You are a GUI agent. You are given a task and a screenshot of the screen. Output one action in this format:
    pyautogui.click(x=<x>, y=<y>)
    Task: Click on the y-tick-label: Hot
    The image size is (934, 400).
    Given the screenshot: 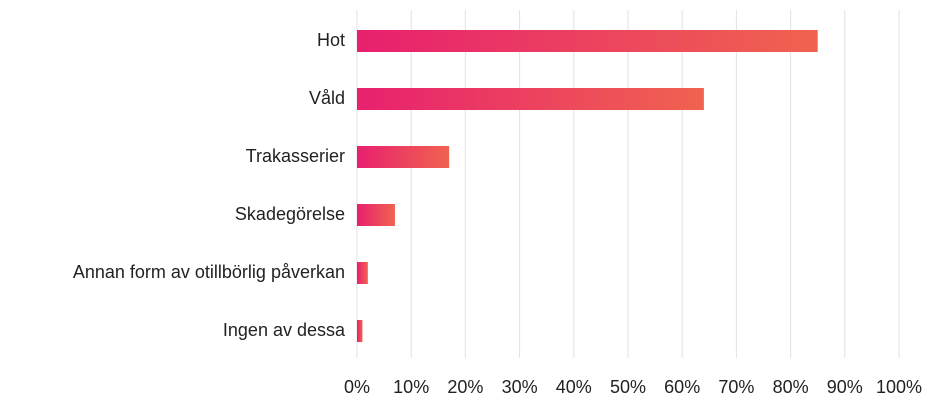 What is the action you would take?
    pyautogui.click(x=331, y=40)
    